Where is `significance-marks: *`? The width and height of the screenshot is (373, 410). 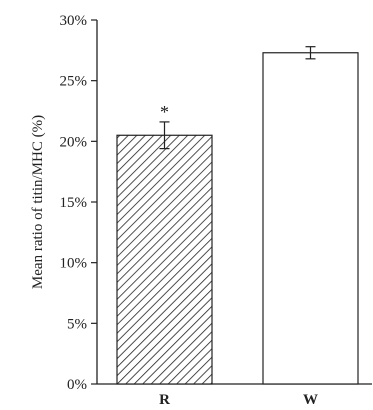 significance-marks: * is located at coordinates (164, 112).